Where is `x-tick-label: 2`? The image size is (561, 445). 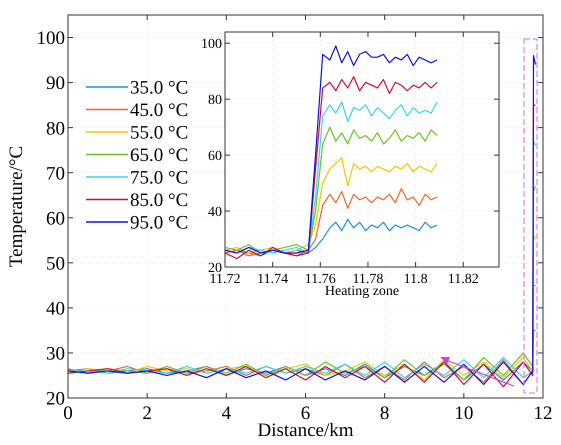 x-tick-label: 2 is located at coordinates (147, 413).